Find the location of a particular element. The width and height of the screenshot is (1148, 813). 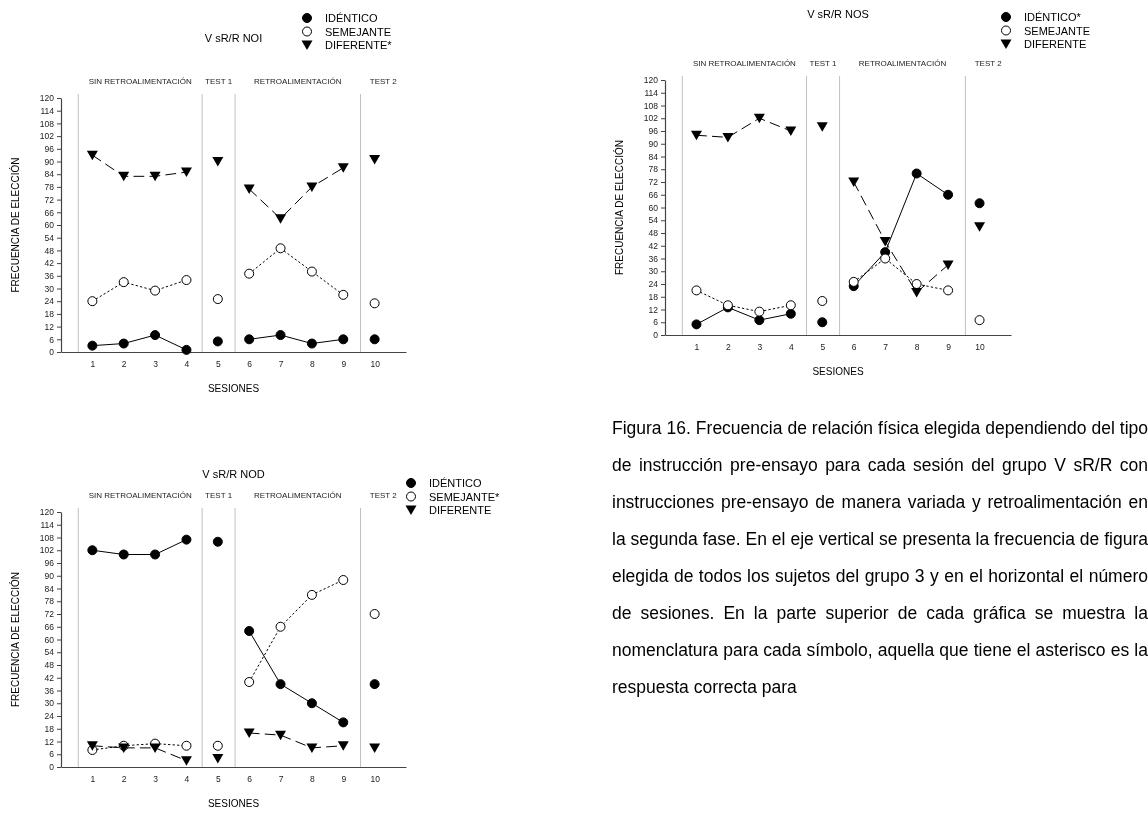

y-tick-label: 108 is located at coordinates (651, 105).